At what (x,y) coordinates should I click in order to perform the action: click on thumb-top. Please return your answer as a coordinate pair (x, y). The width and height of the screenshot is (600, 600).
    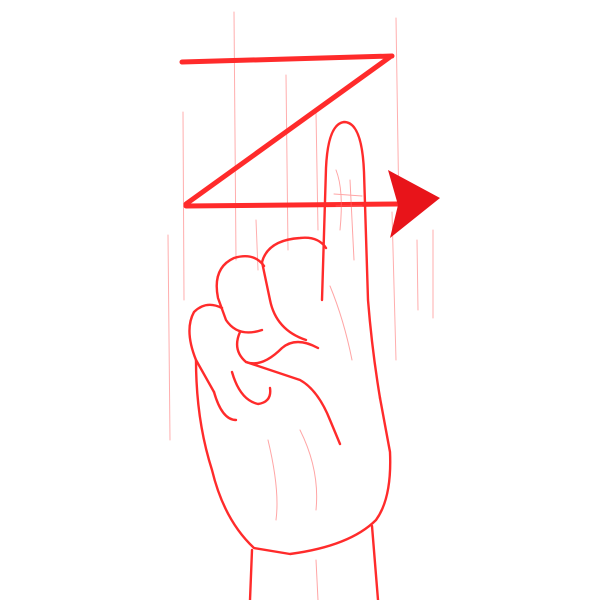
    Looking at the image, I should click on (282, 352).